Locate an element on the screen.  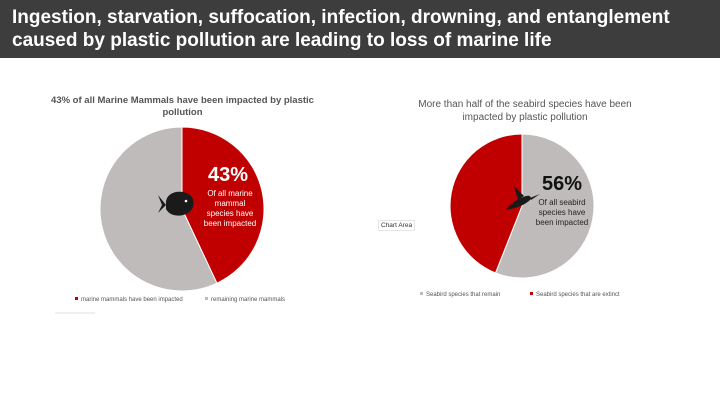
annotation-percent: 43% is located at coordinates (228, 175).